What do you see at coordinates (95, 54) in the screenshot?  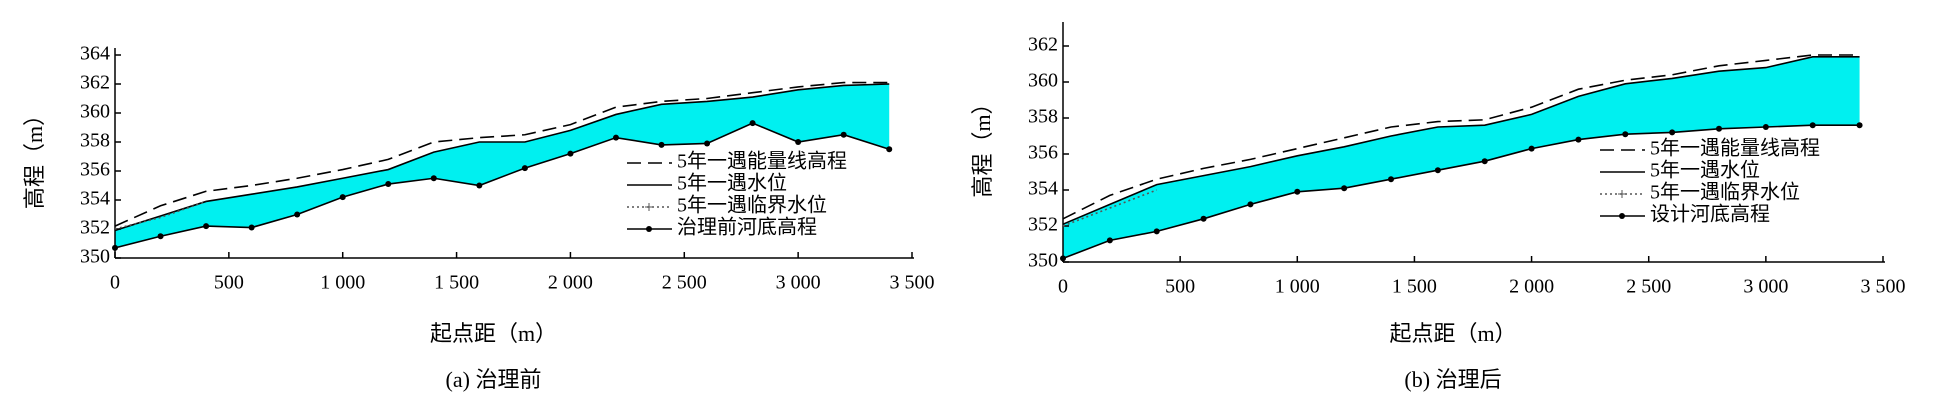 I see `y-tick-label: 364` at bounding box center [95, 54].